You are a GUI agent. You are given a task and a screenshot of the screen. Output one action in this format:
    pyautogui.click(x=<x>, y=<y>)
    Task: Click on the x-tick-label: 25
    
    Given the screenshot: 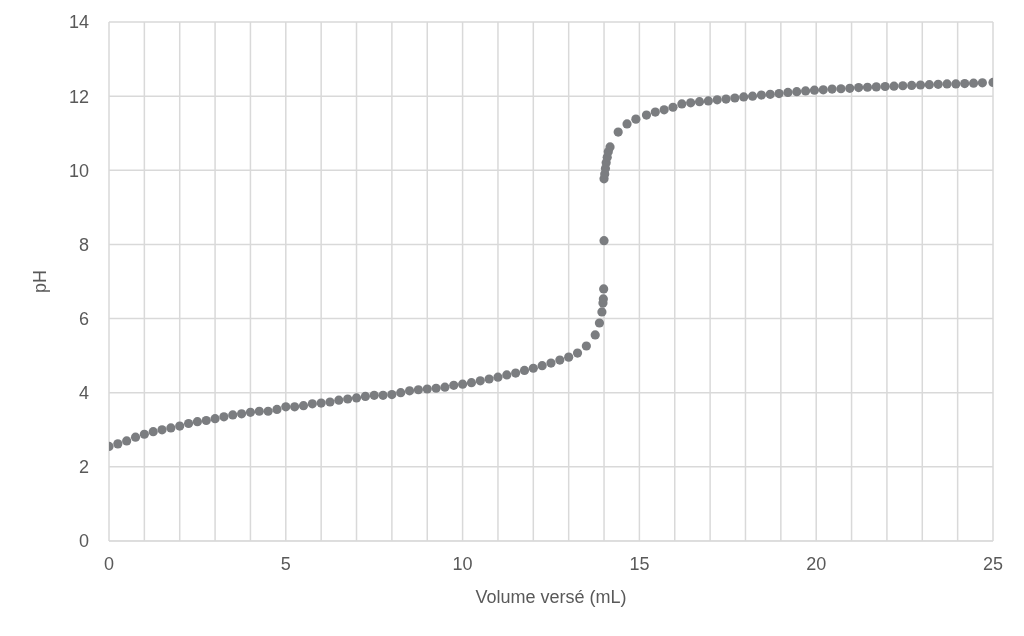 What is the action you would take?
    pyautogui.click(x=993, y=563)
    